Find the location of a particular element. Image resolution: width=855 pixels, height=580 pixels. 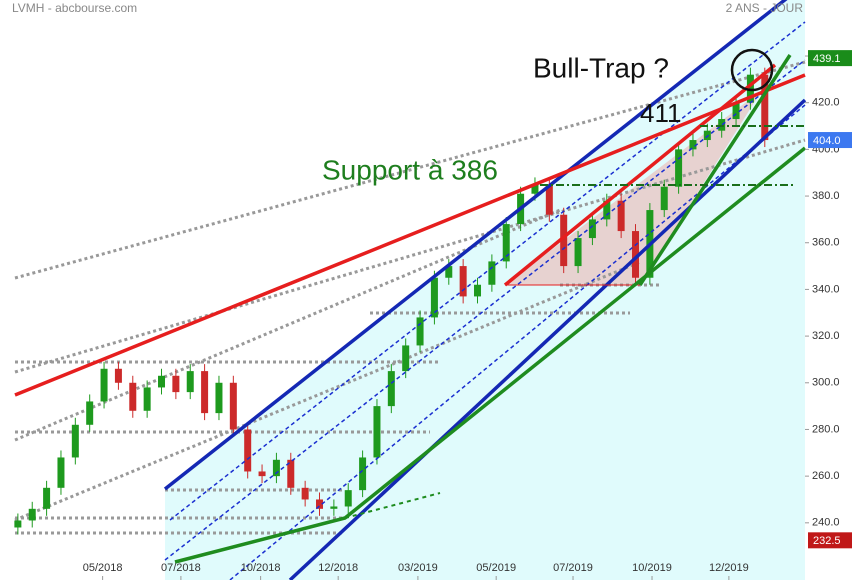

triangle-fill is located at coordinates (633, 187).